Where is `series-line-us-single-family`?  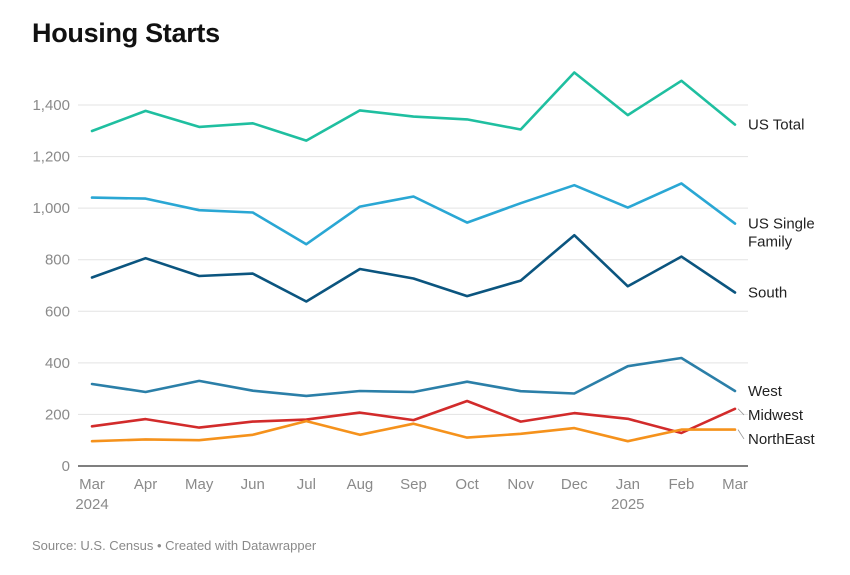 series-line-us-single-family is located at coordinates (413, 214).